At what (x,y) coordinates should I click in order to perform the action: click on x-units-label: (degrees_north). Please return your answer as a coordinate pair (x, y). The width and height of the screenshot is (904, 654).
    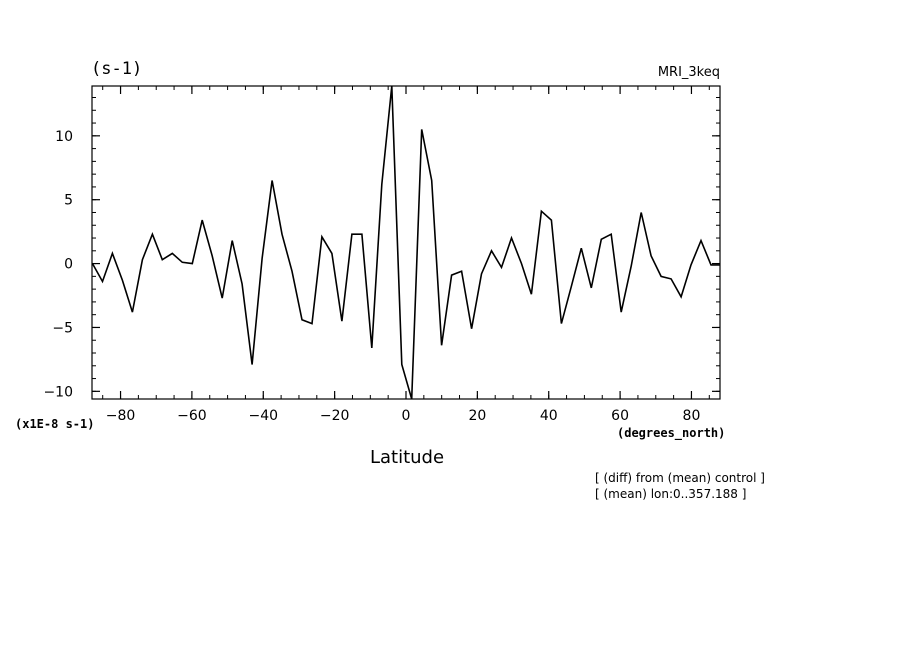
    Looking at the image, I should click on (671, 433).